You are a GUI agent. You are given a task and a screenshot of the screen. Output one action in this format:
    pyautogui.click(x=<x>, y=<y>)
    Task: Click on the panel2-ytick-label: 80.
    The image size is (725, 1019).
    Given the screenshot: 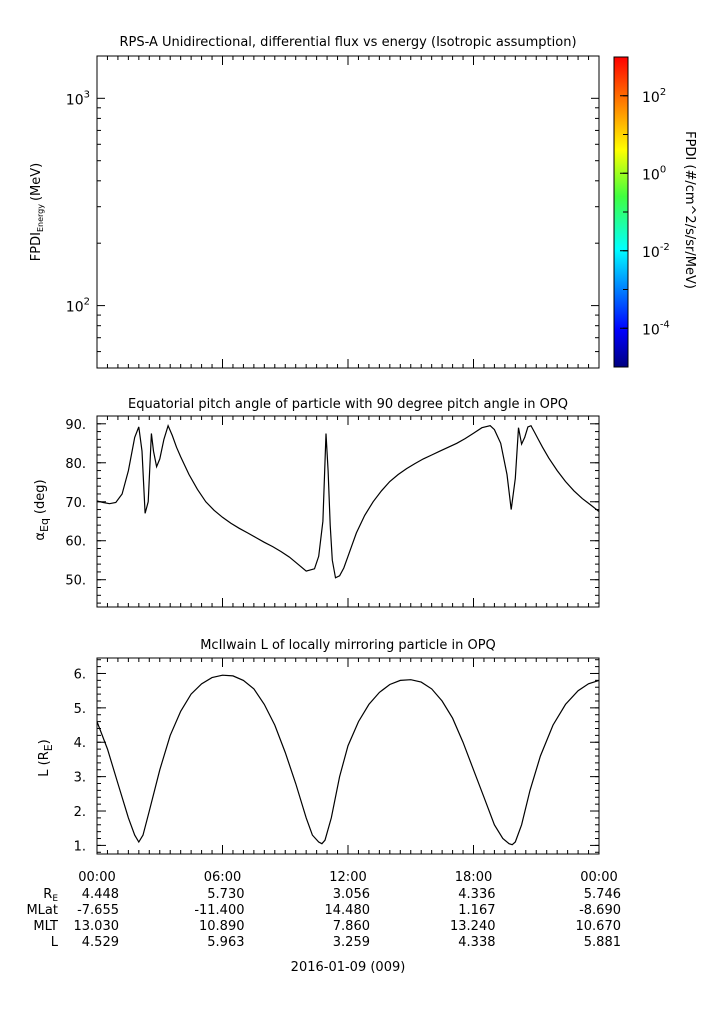 What is the action you would take?
    pyautogui.click(x=75, y=464)
    